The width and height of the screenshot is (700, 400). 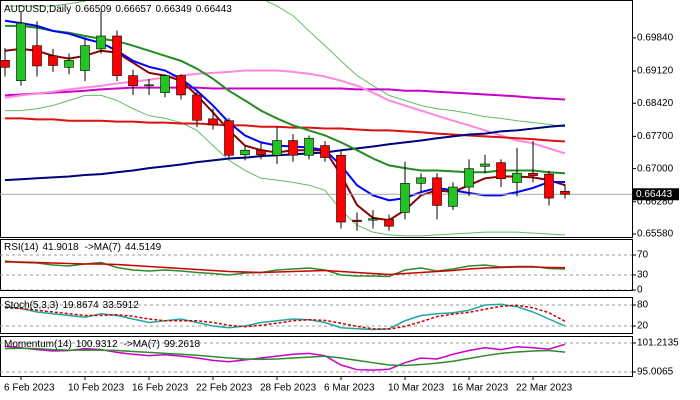 I want to click on indicator-name: Stoch(5,3,3), so click(x=31, y=305).